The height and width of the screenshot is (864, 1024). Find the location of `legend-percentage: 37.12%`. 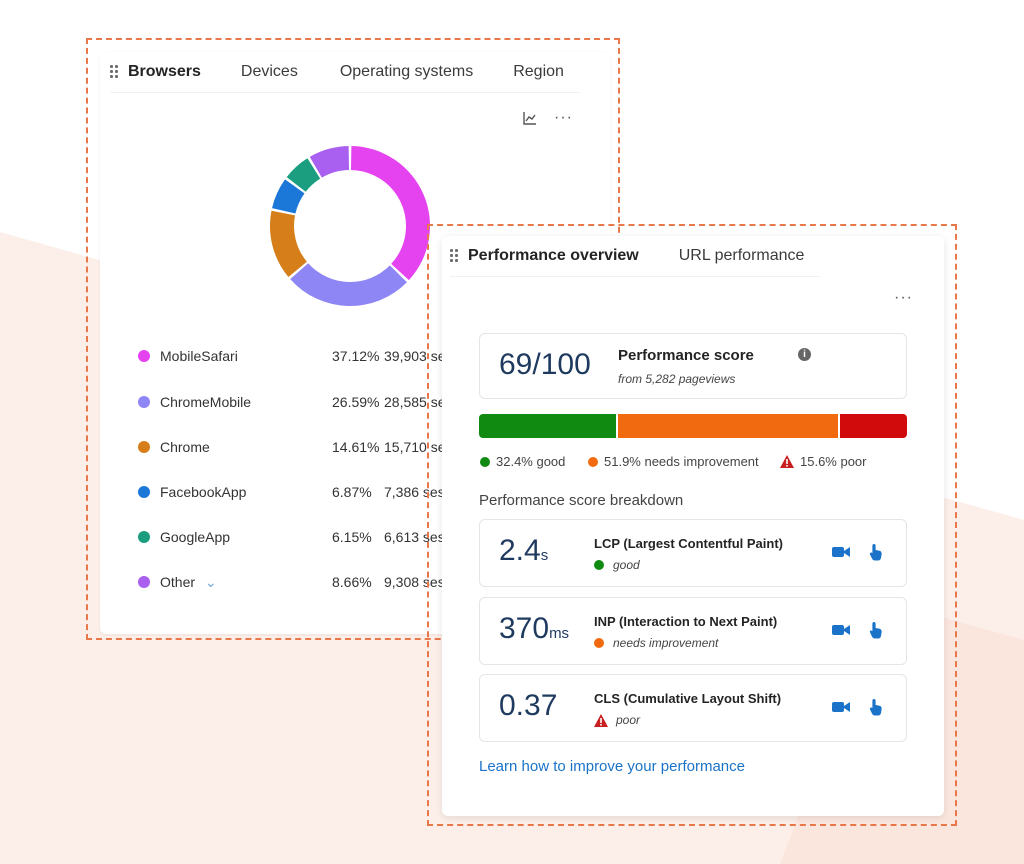

legend-percentage: 37.12% is located at coordinates (356, 356).